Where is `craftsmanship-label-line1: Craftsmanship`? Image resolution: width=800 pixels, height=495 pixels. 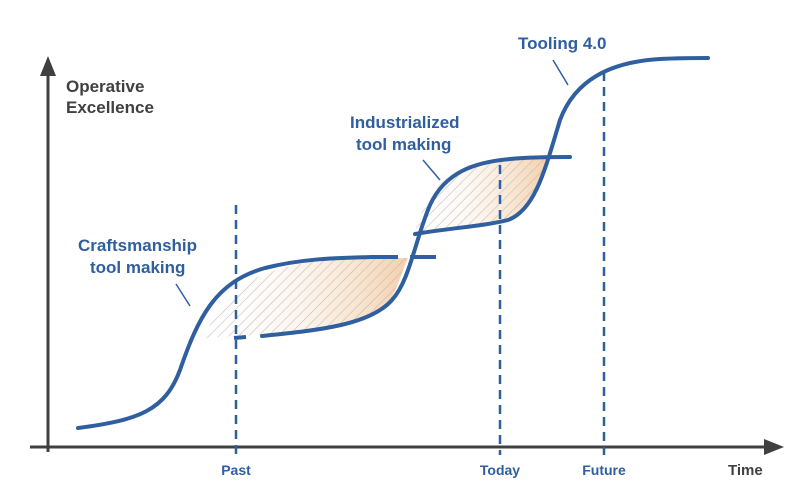
craftsmanship-label-line1: Craftsmanship is located at coordinates (137, 245).